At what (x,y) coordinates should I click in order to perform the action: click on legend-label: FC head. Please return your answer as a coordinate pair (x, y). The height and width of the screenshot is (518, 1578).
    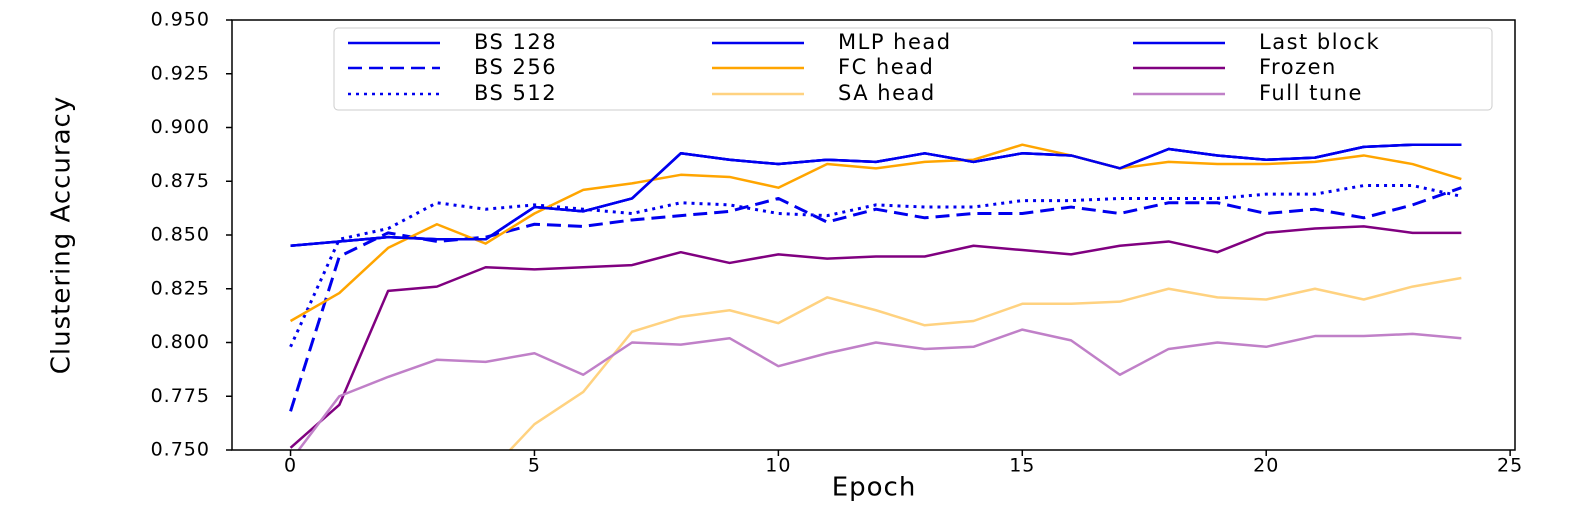
    Looking at the image, I should click on (886, 67).